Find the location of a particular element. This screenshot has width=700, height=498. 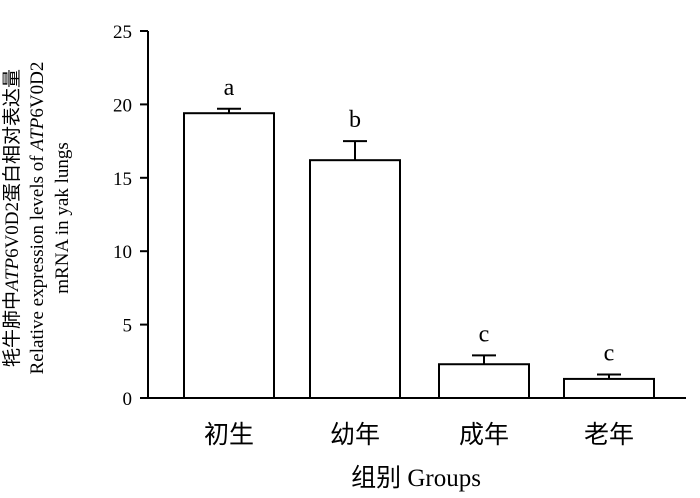

significance-letter: b is located at coordinates (355, 120).